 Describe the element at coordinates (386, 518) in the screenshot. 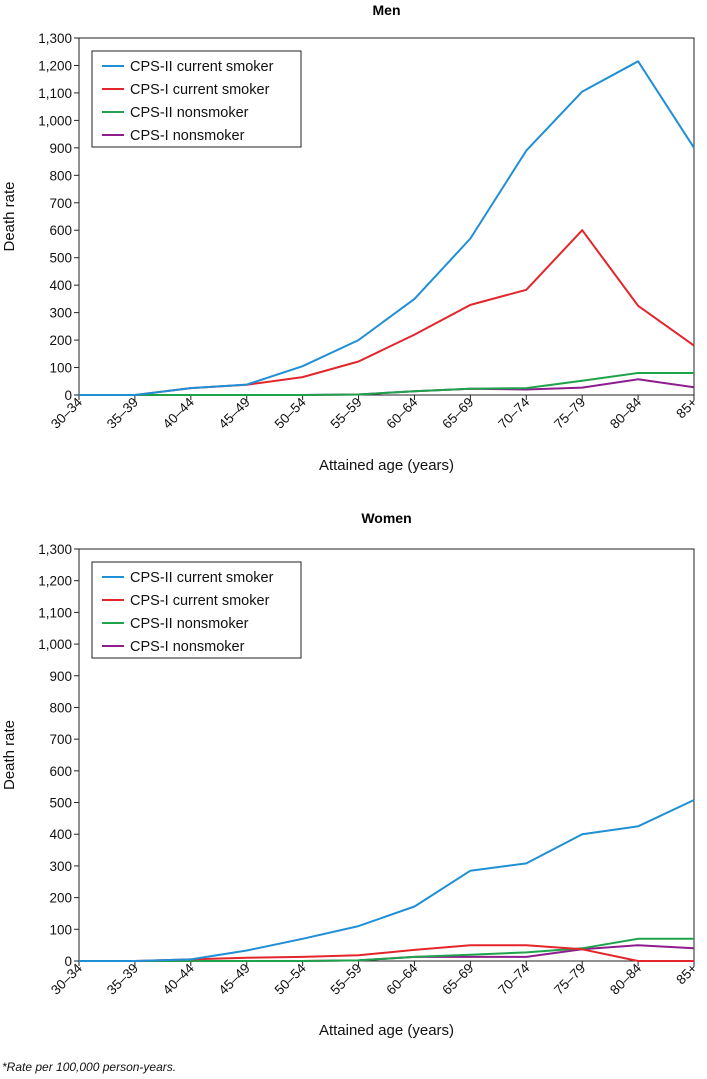

I see `chart-title: Women` at that location.